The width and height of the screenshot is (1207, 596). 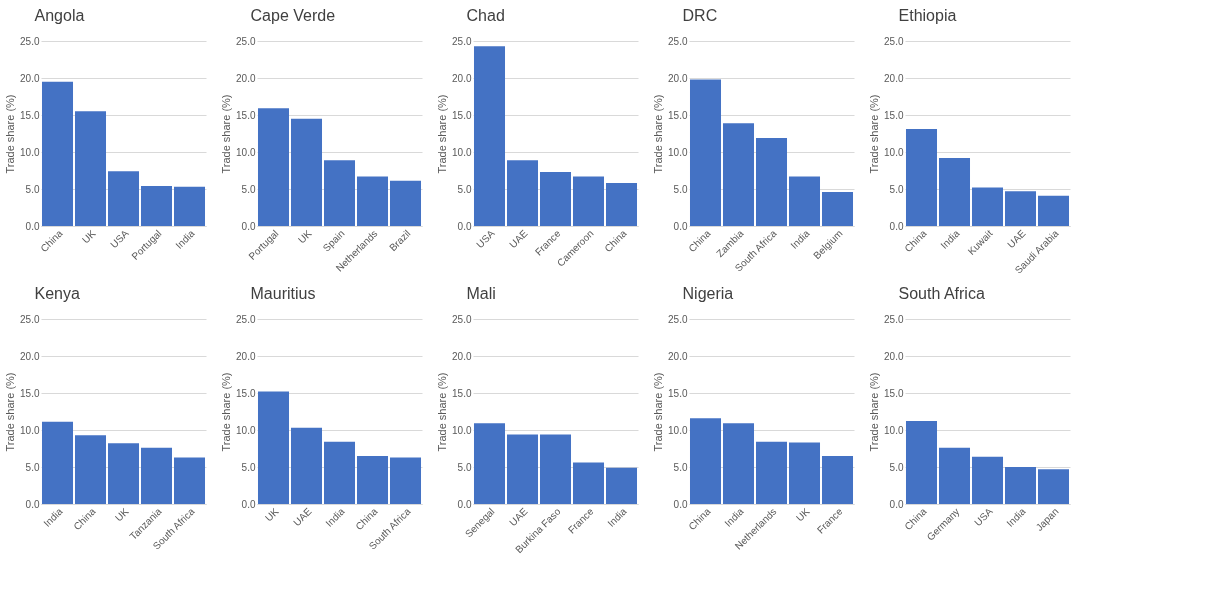 What do you see at coordinates (57, 293) in the screenshot?
I see `chart-title: Kenya` at bounding box center [57, 293].